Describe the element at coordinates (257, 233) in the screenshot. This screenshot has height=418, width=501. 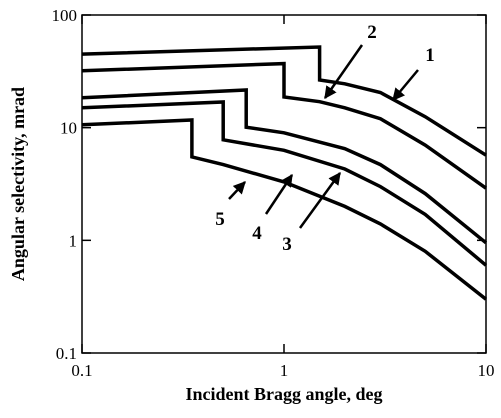
I see `series-label: 4` at that location.